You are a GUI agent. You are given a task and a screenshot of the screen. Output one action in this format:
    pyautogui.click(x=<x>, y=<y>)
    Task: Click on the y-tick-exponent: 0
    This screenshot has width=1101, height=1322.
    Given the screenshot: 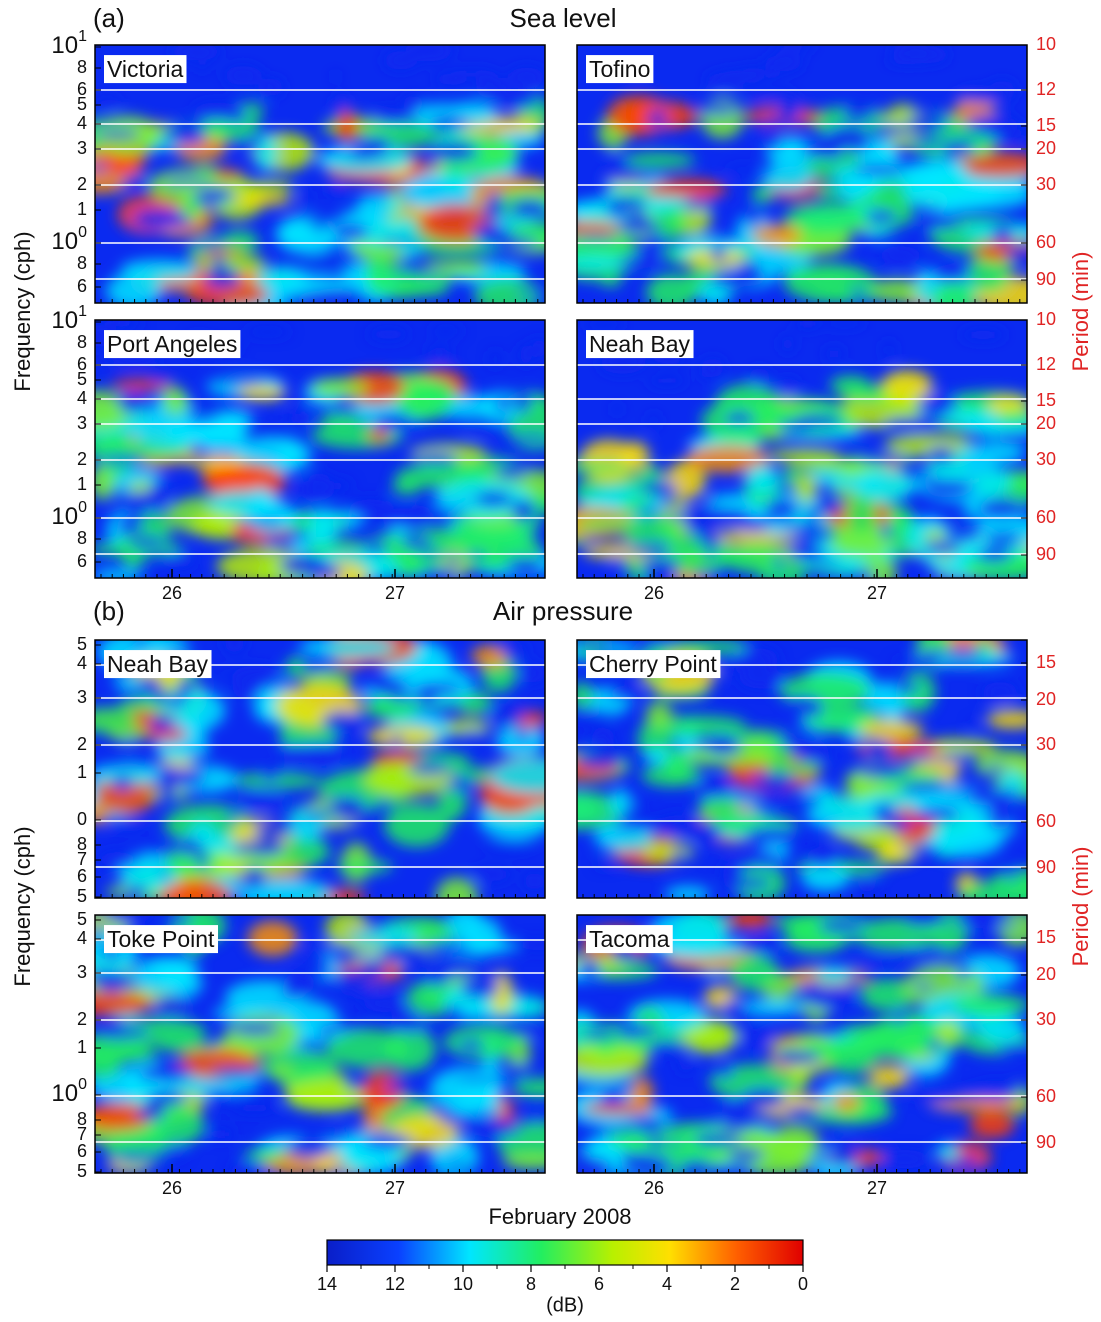 What is the action you would take?
    pyautogui.click(x=82, y=232)
    